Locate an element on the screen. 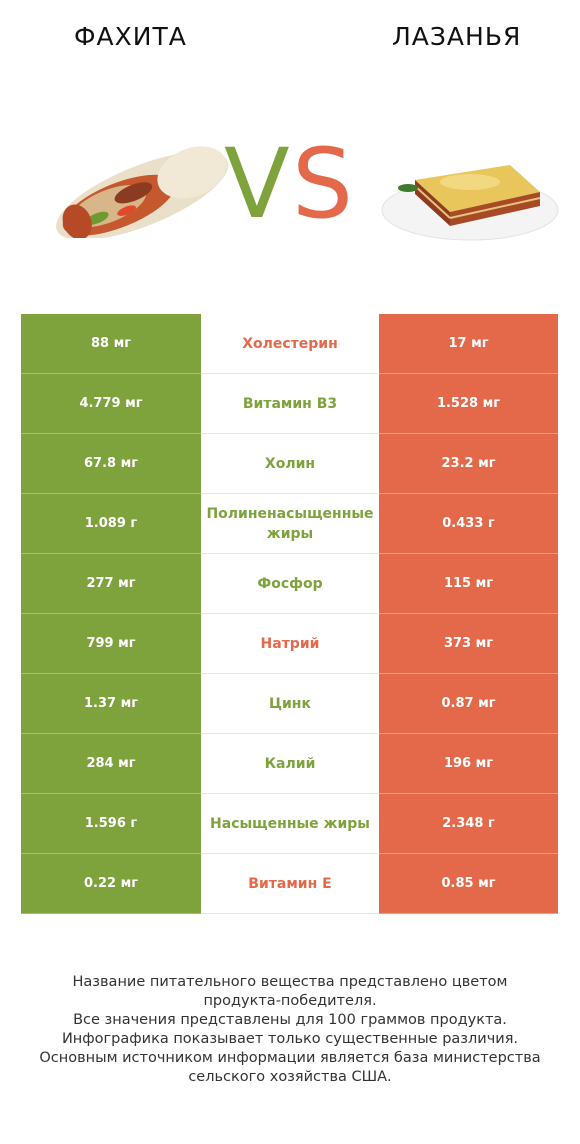 Image resolution: width=580 pixels, height=1144 pixels. right-food-title: ЛАЗАНЬЯ is located at coordinates (457, 36).